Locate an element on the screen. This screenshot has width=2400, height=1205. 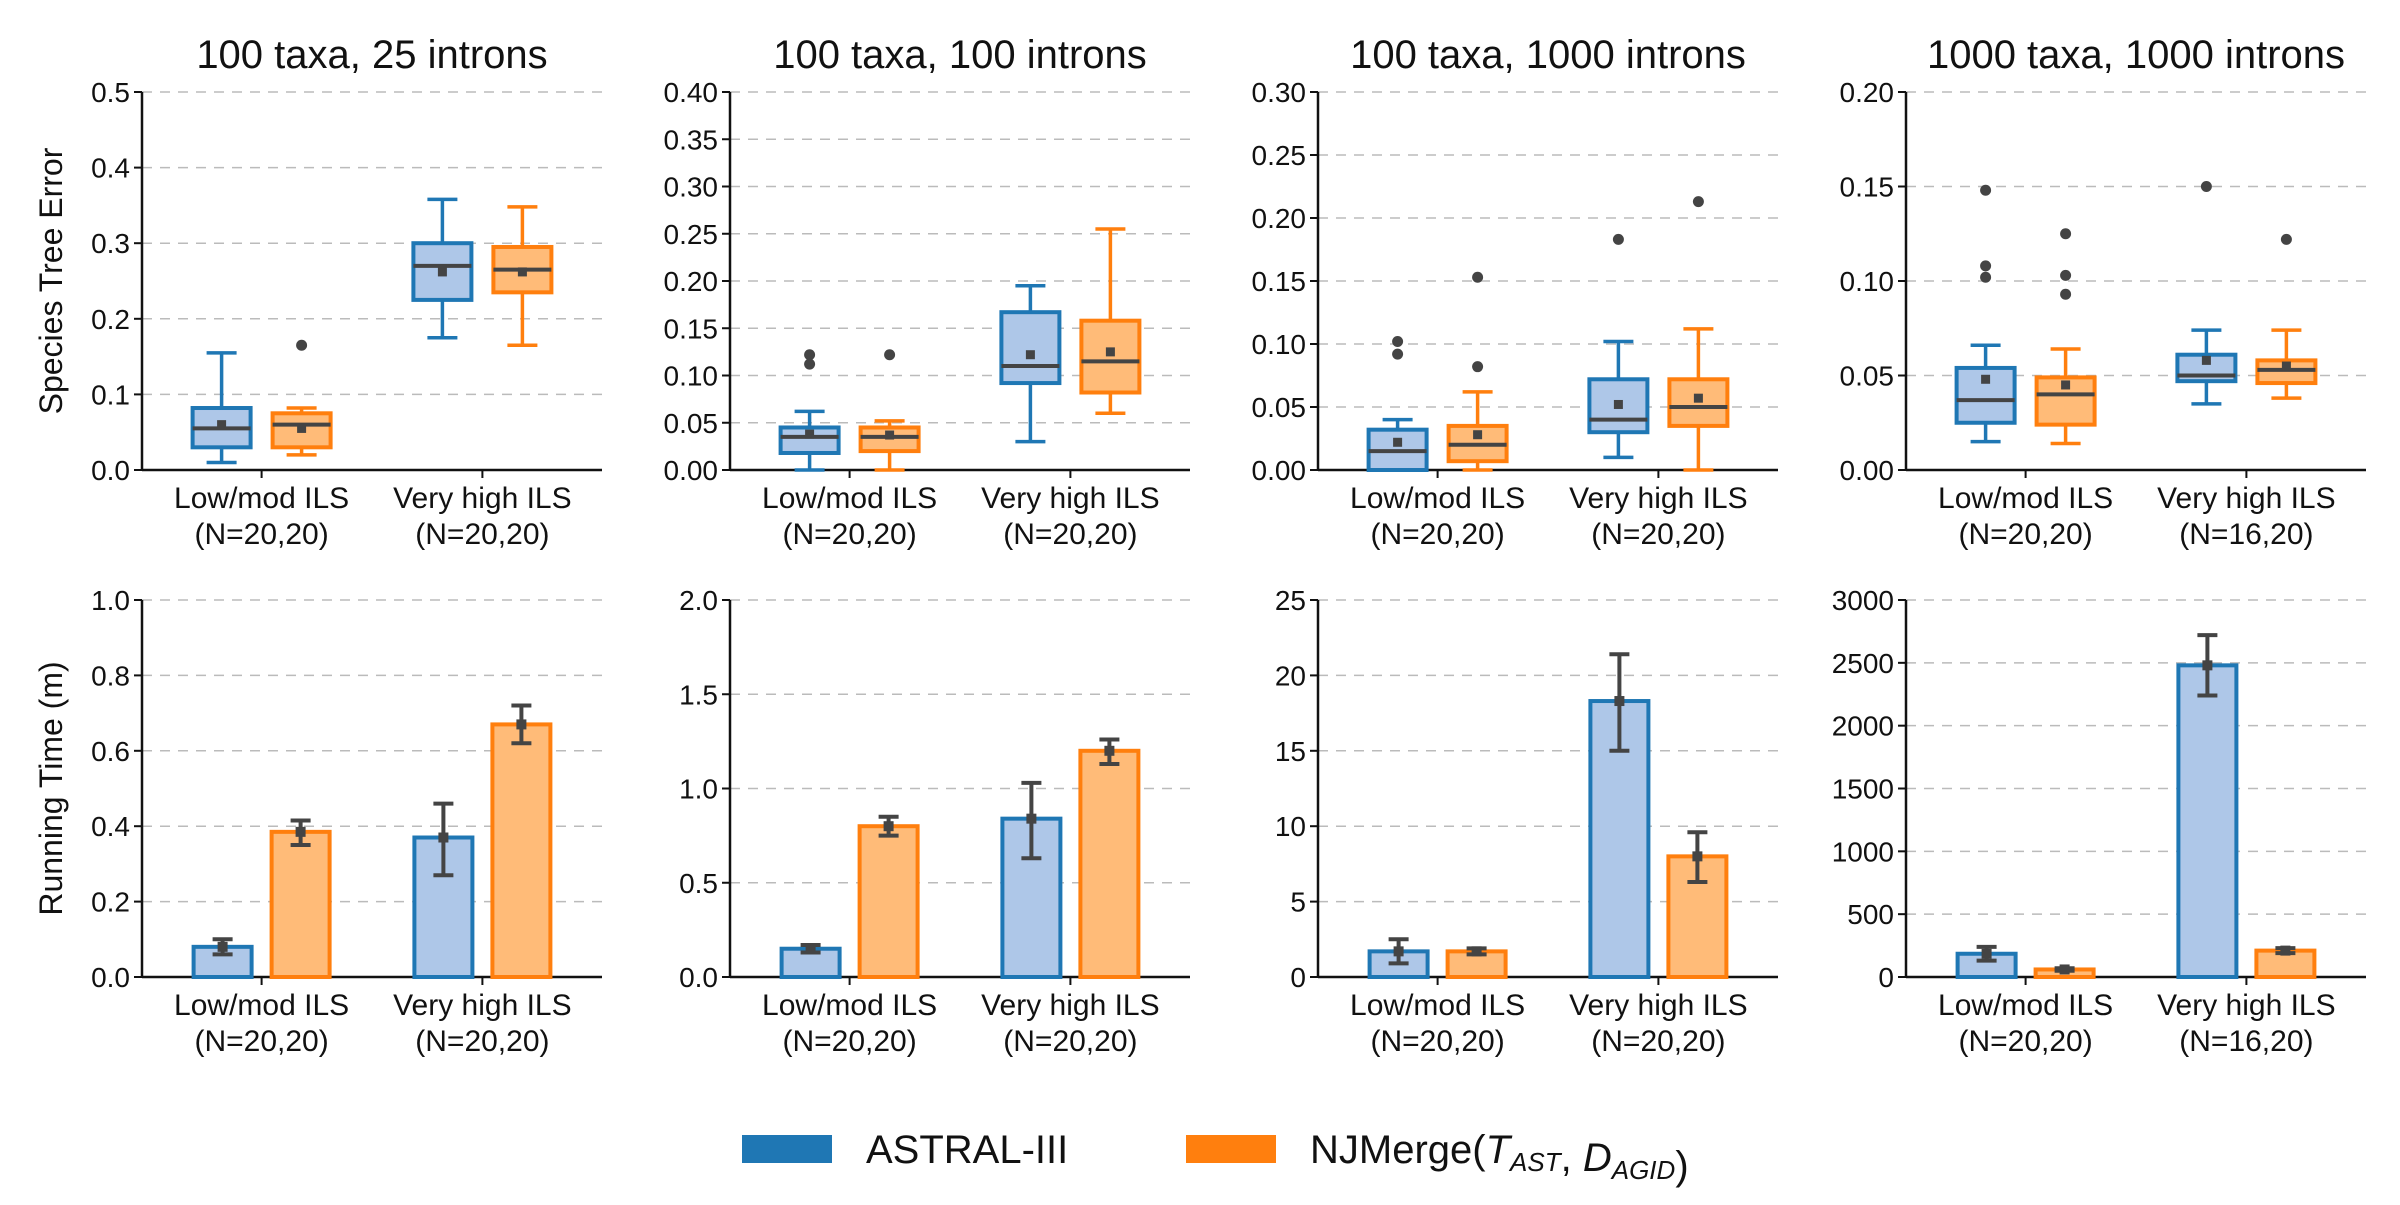
y-tick-label: 0.2 is located at coordinates (110, 902).